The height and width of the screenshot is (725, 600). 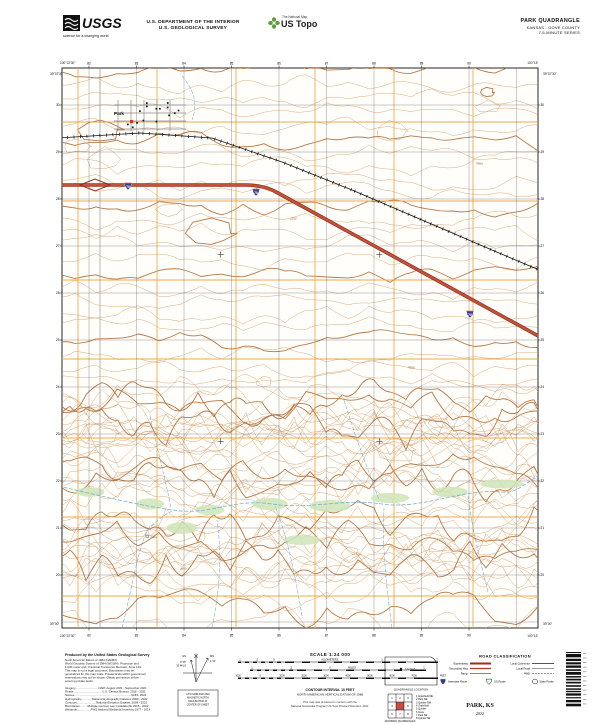 I want to click on feet-tick-label: 1000, so click(x=238, y=675).